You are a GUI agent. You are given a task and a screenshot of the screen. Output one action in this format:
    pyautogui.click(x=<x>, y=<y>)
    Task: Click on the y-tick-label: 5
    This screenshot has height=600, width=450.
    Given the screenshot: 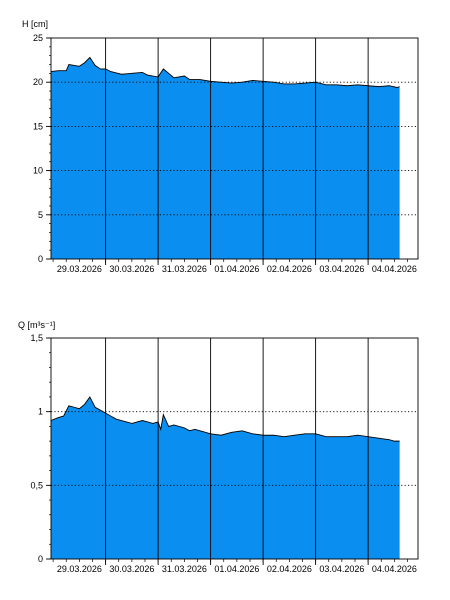 What is the action you would take?
    pyautogui.click(x=40, y=215)
    